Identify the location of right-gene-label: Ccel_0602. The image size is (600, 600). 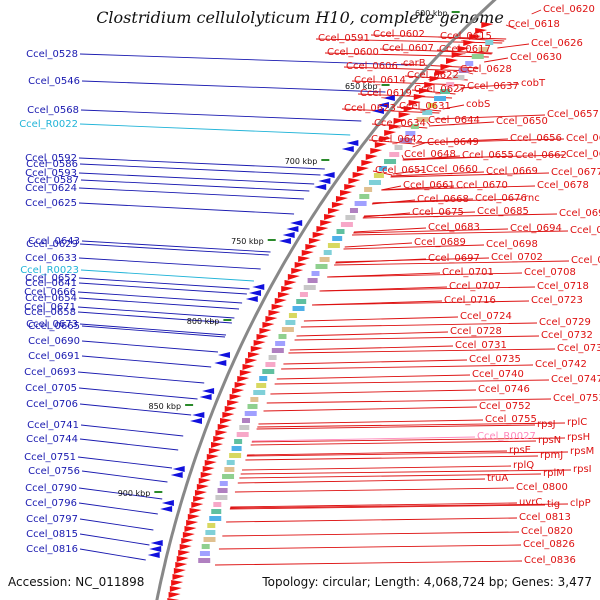
(399, 34).